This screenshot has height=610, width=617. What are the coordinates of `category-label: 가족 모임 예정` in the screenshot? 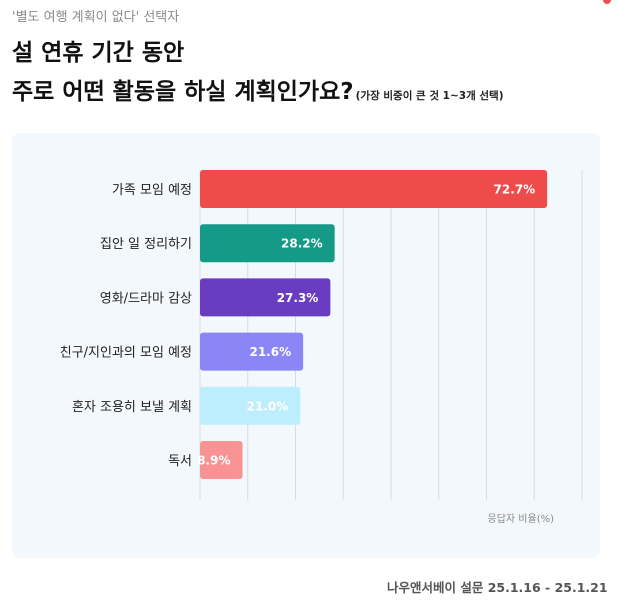 It's located at (152, 190).